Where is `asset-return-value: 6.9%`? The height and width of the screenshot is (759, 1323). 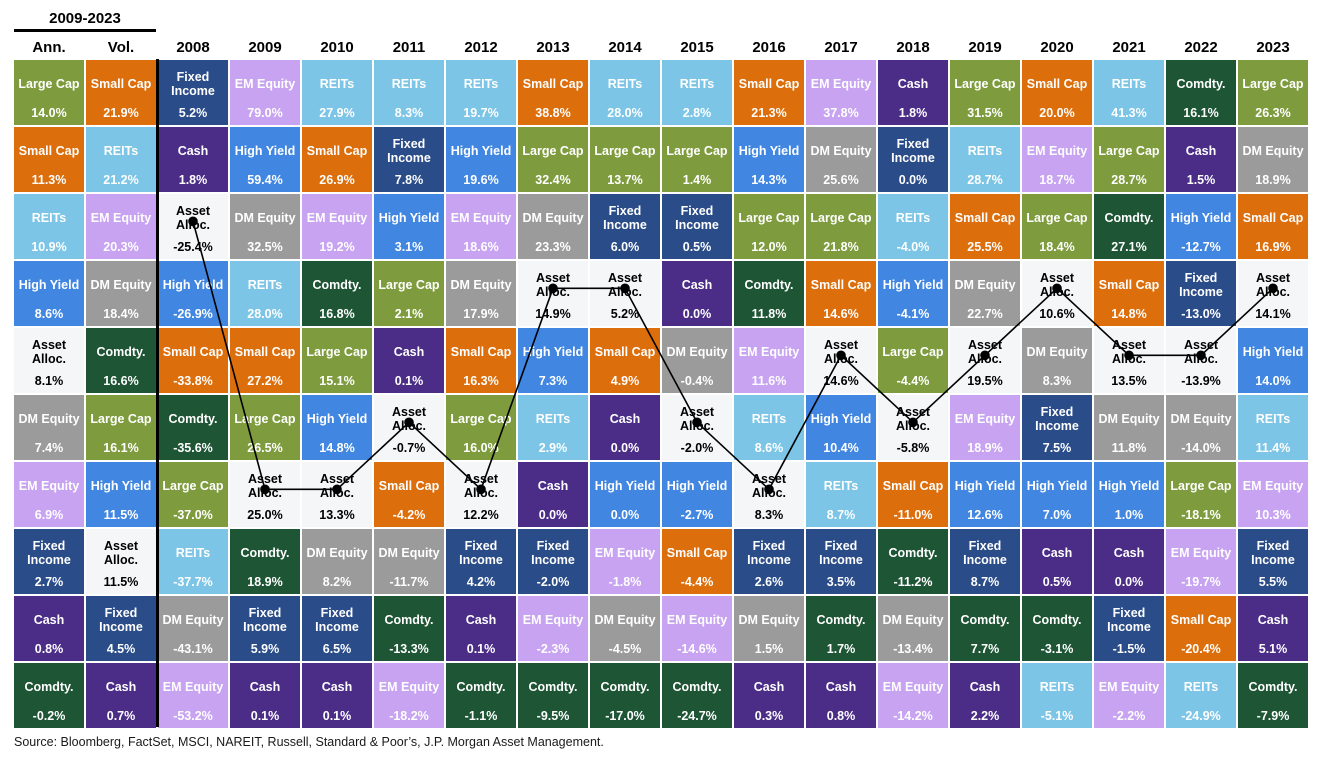
asset-return-value: 6.9% is located at coordinates (49, 515).